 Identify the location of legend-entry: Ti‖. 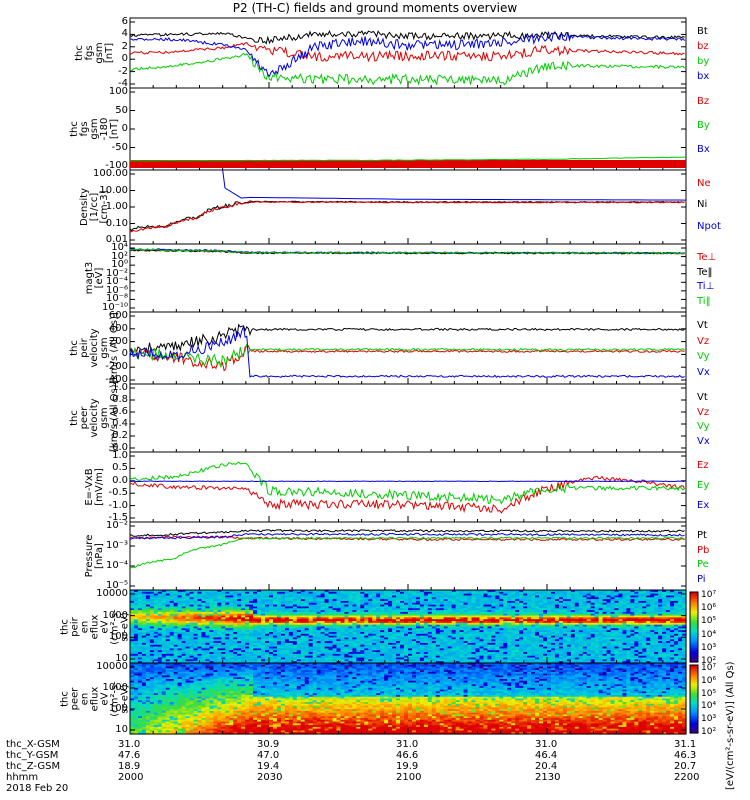
(704, 301).